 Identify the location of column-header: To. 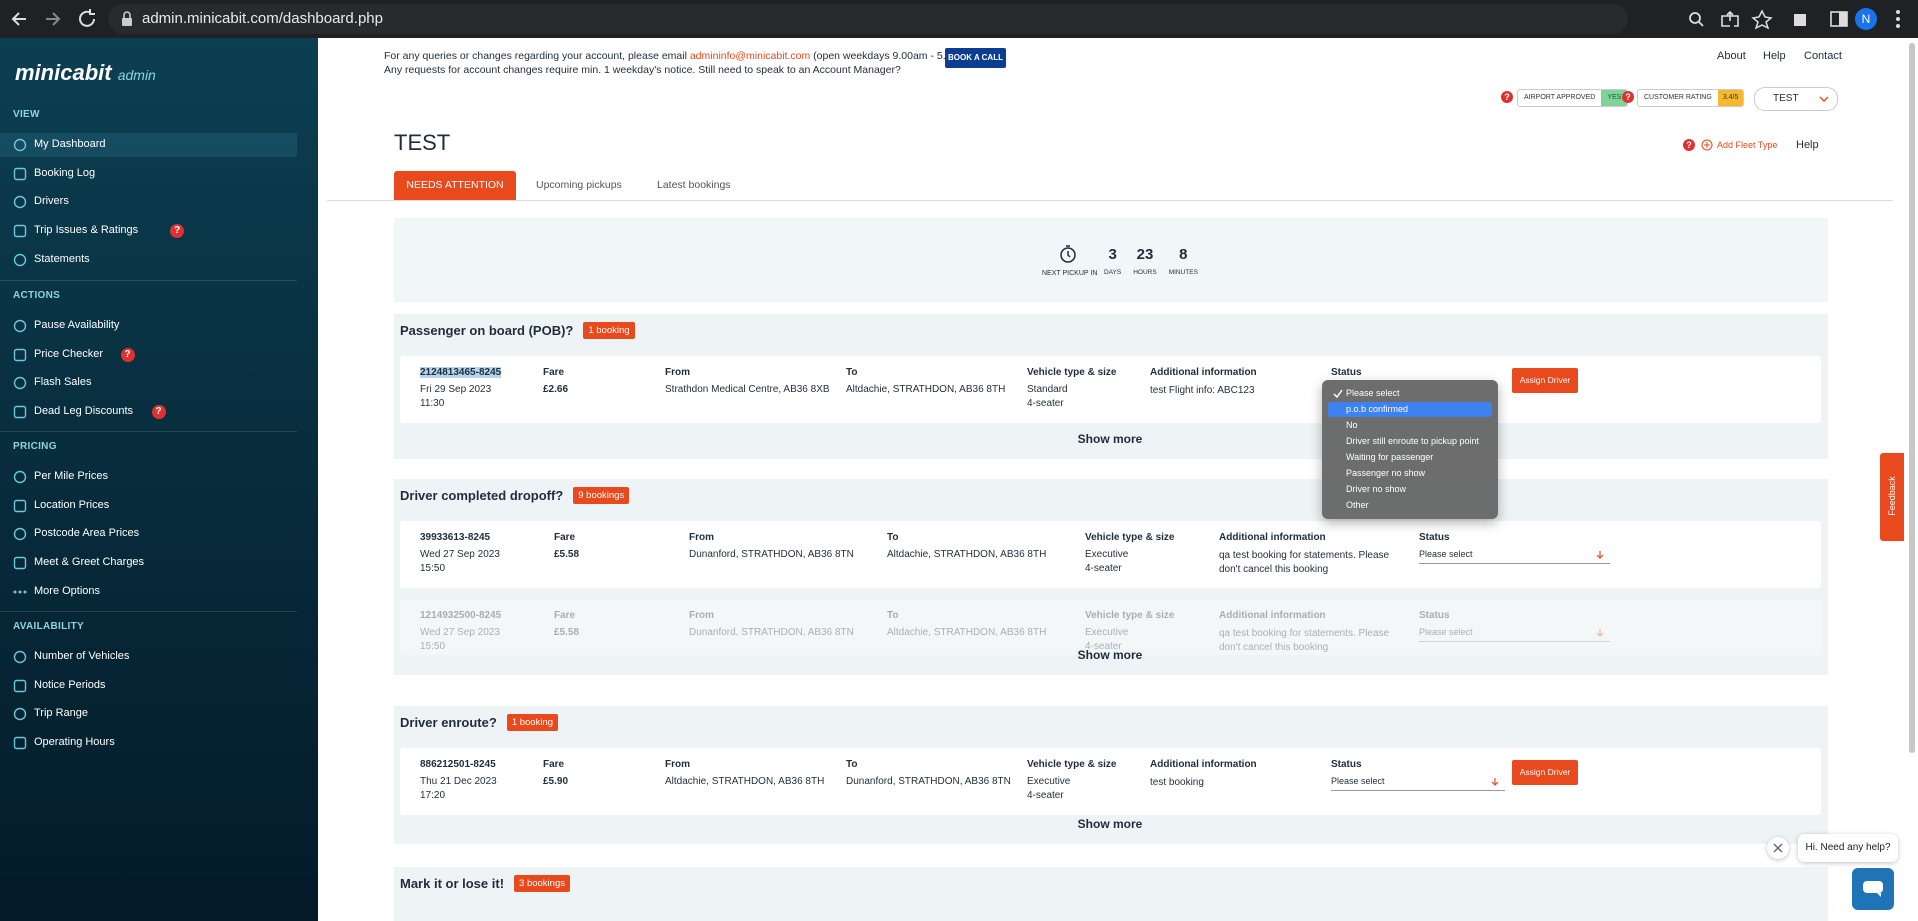
(852, 764).